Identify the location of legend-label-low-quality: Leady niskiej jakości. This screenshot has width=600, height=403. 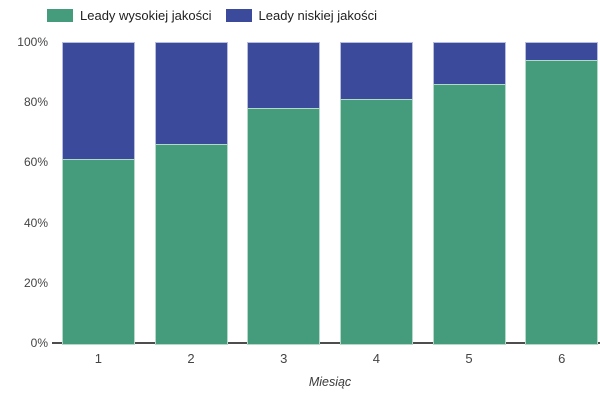
(318, 15).